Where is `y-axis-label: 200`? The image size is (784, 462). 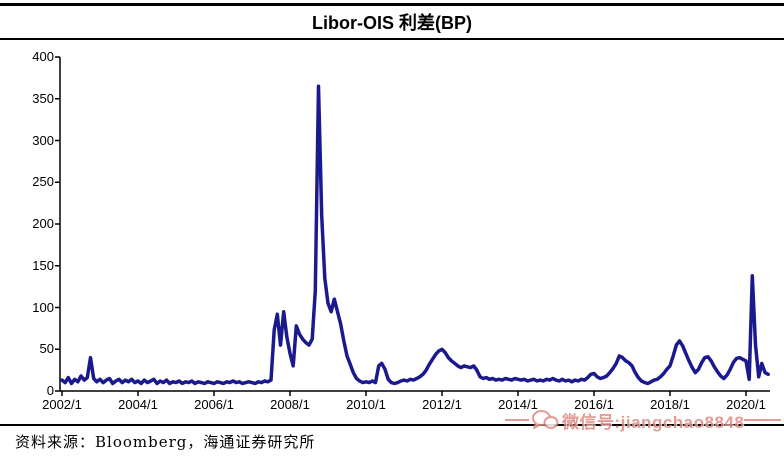 y-axis-label: 200 is located at coordinates (43, 223).